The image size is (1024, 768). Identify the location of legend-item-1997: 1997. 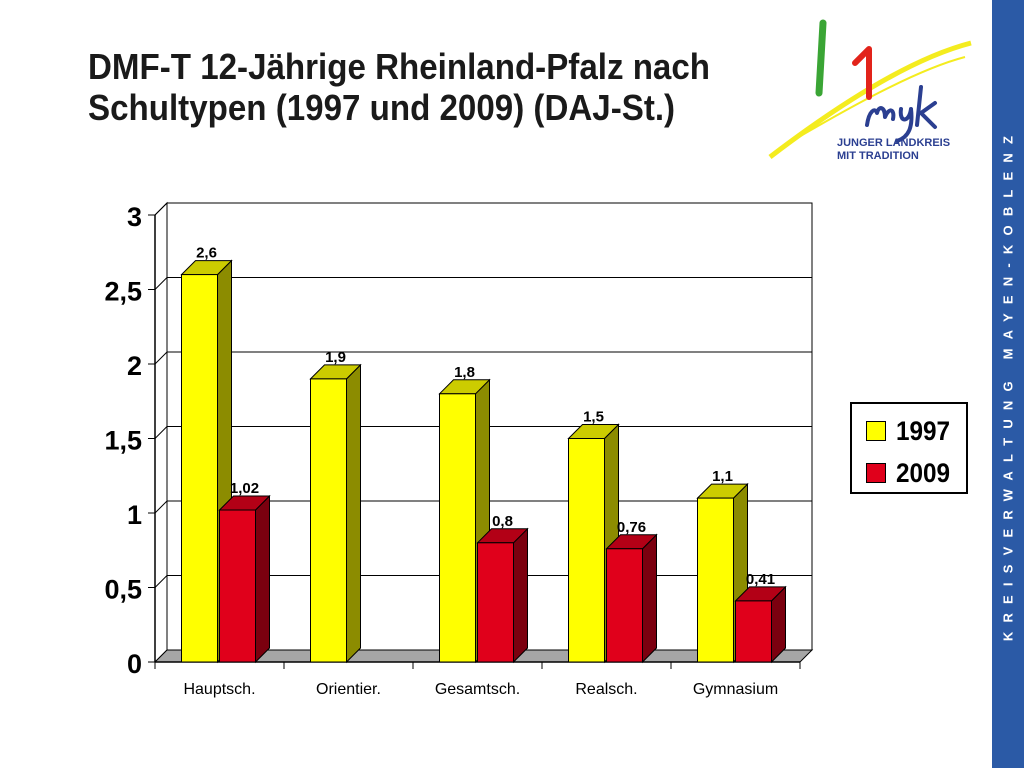
(911, 431).